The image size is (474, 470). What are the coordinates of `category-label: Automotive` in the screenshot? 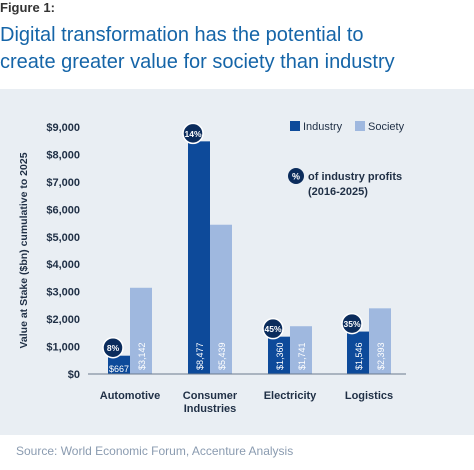 It's located at (130, 396).